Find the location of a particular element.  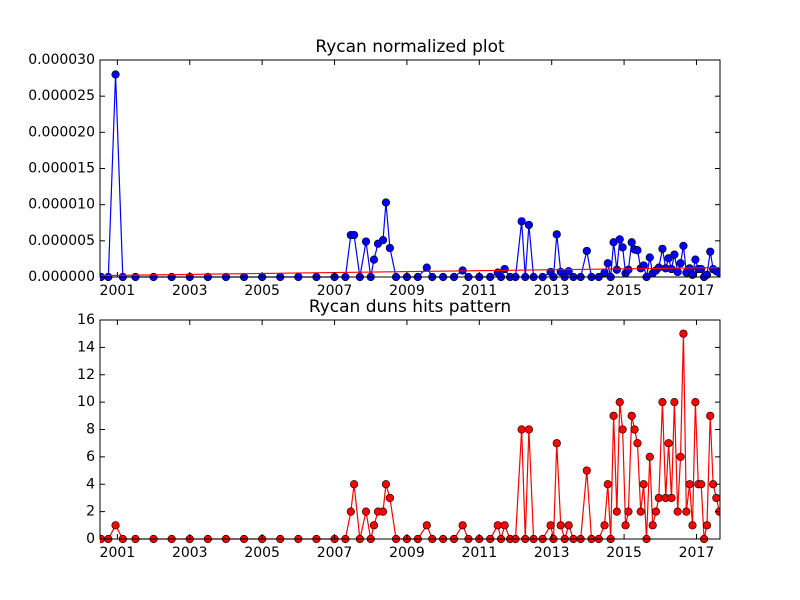

y-tick-label: 0.000025 is located at coordinates (61, 96).